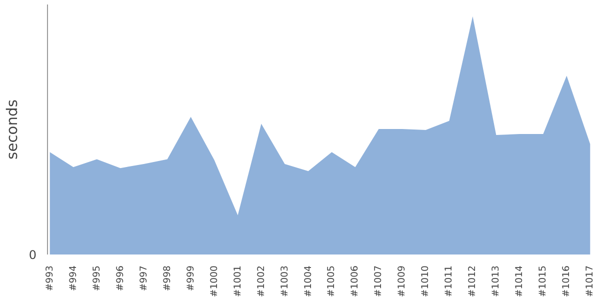 This screenshot has height=300, width=600. Describe the element at coordinates (378, 281) in the screenshot. I see `x-tick-label: #1007` at that location.